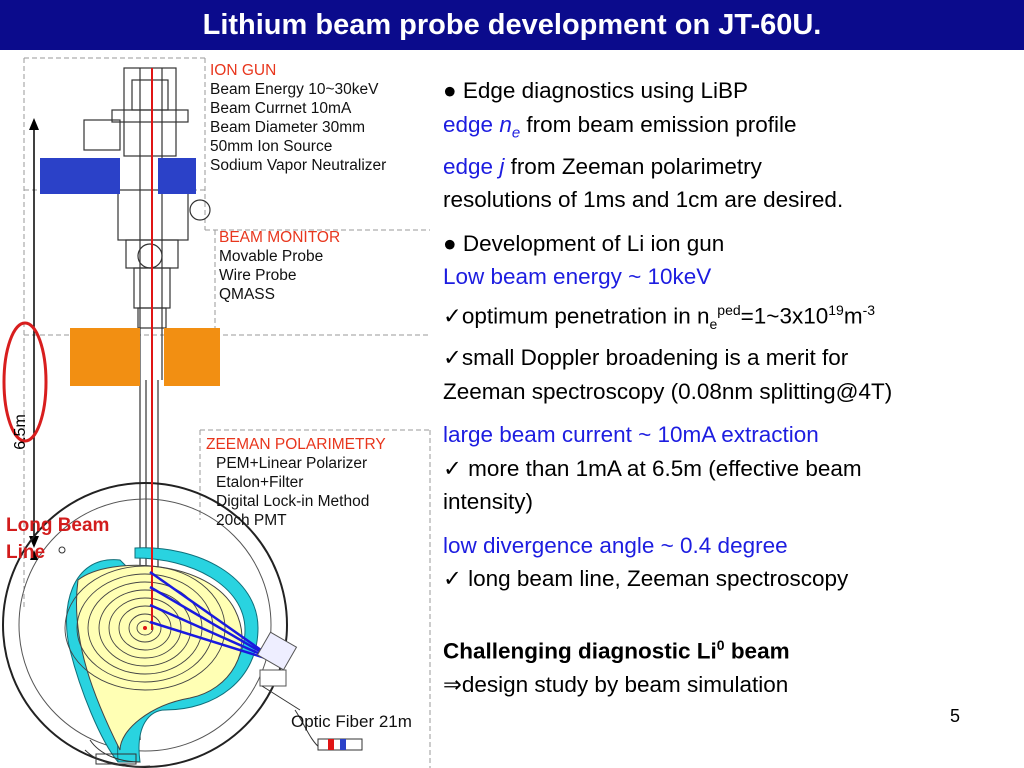 This screenshot has width=1024, height=768. What do you see at coordinates (294, 89) in the screenshot?
I see `ion-gun-line: Beam Energy 10~30keV` at bounding box center [294, 89].